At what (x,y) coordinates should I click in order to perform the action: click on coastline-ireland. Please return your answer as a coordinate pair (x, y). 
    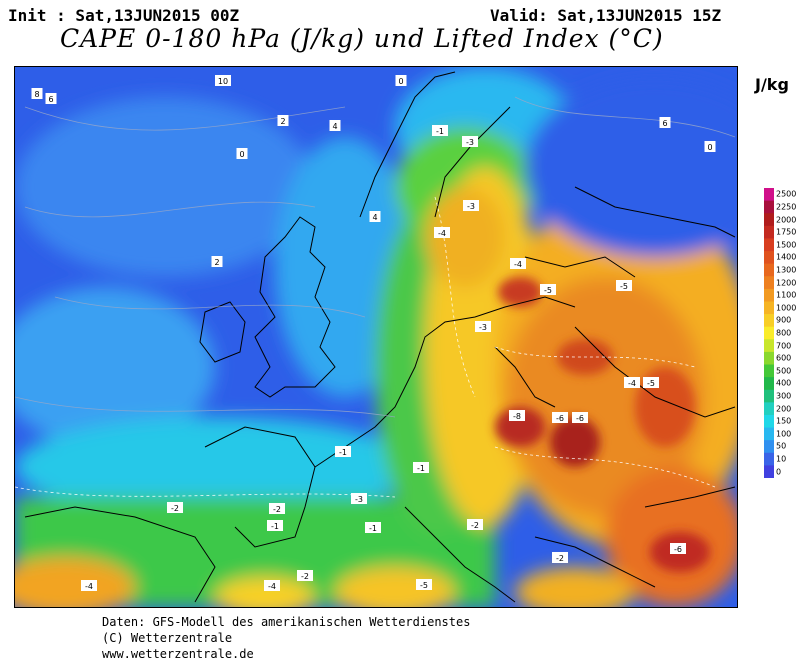
    Looking at the image, I should click on (222, 332).